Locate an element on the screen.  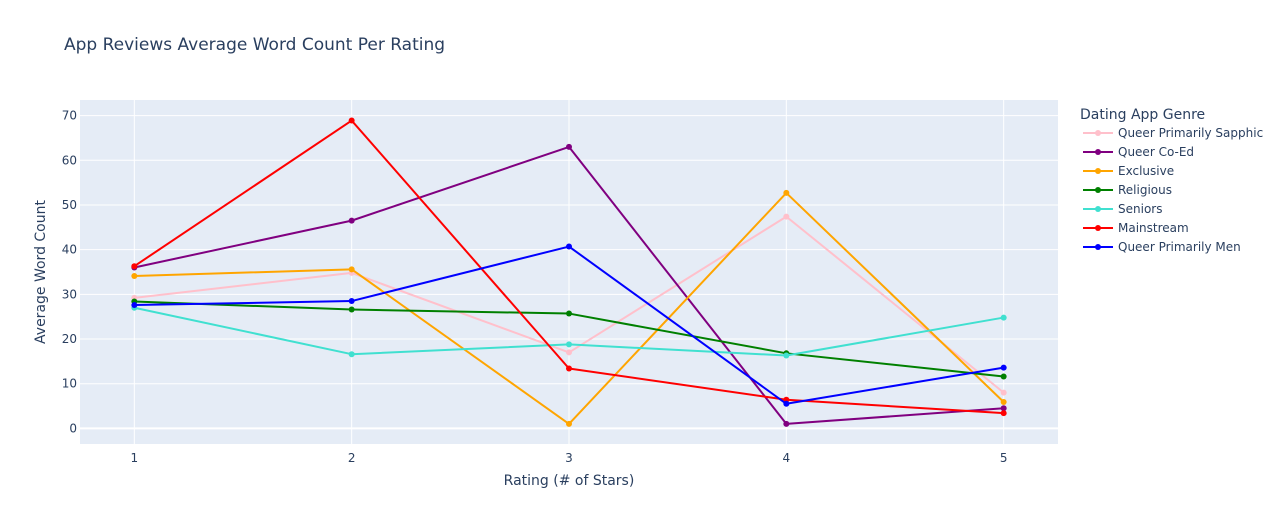
series-seniors is located at coordinates (569, 331).